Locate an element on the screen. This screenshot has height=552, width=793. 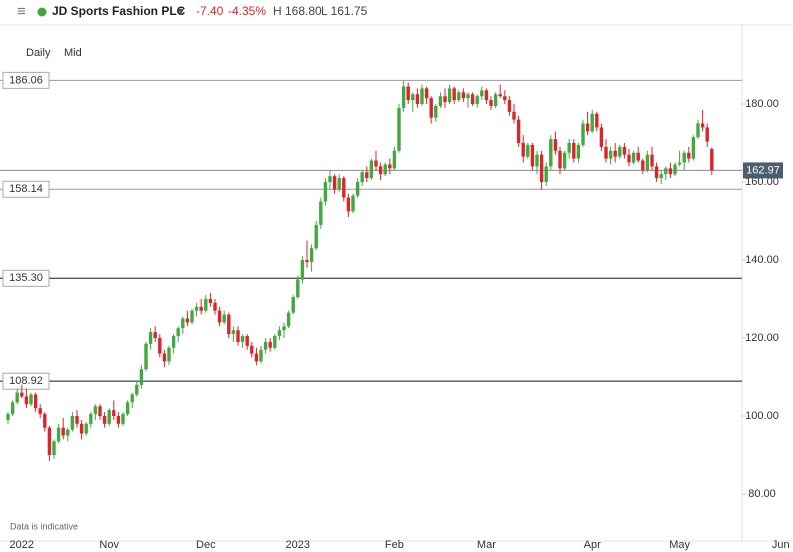
change: -7.40 is located at coordinates (210, 11).